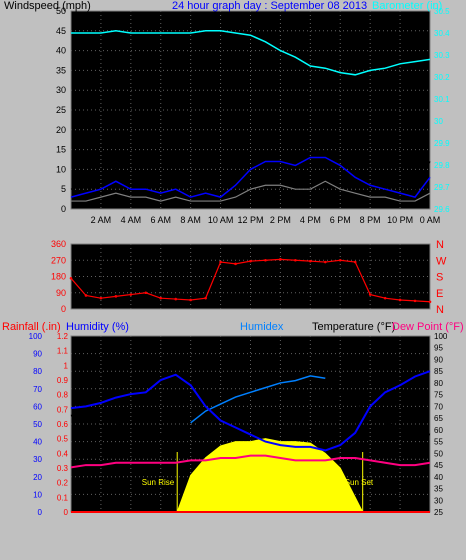 The image size is (466, 560). Describe the element at coordinates (359, 482) in the screenshot. I see `sunset-label: Sun Set` at that location.